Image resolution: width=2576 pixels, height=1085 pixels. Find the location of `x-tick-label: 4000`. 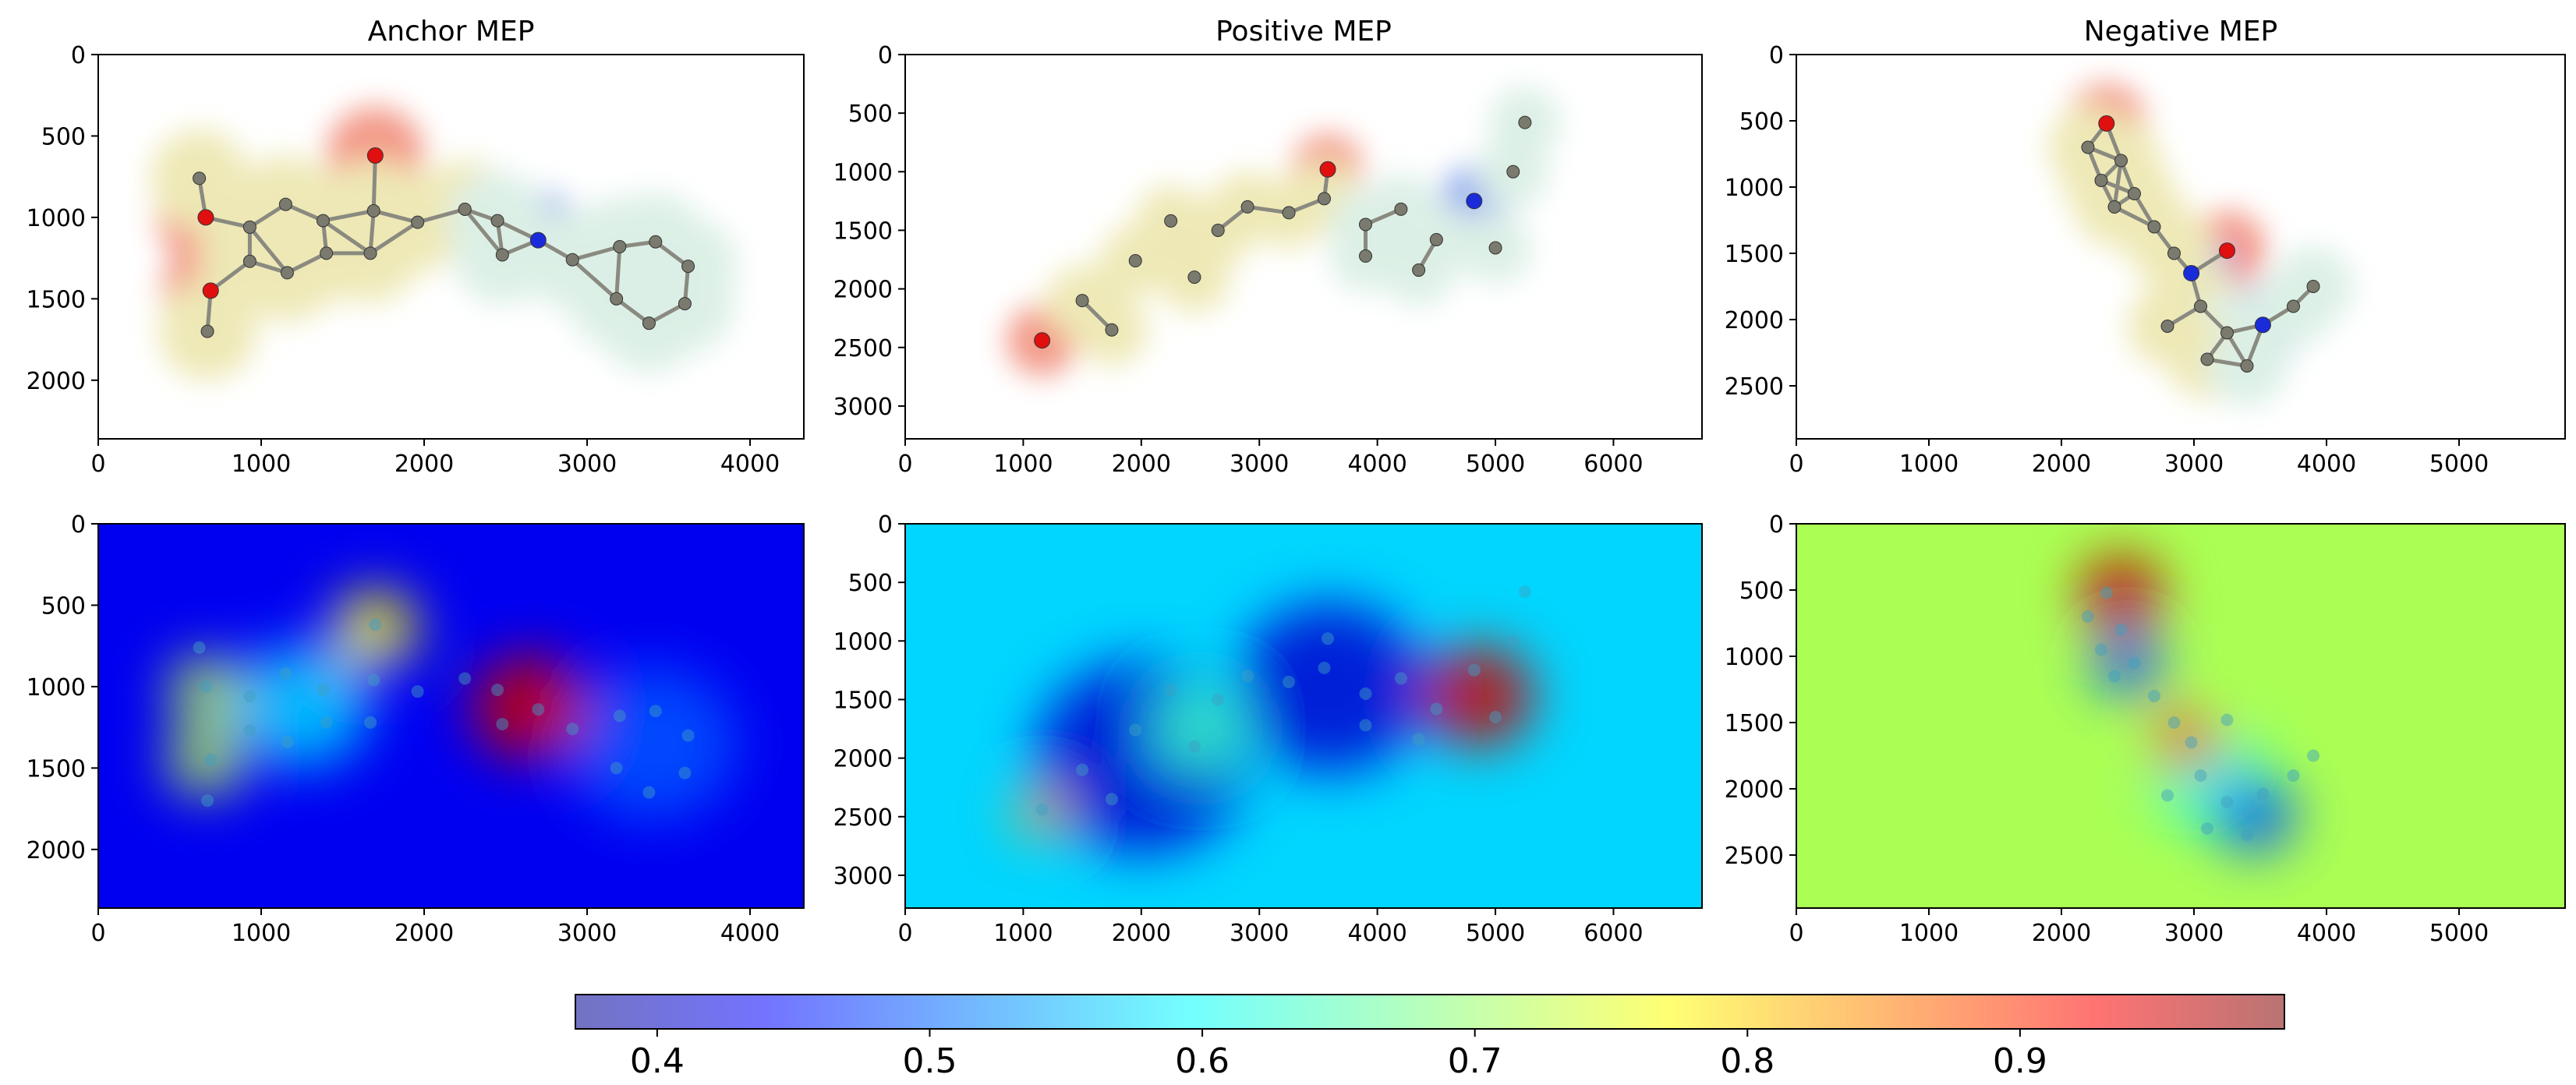

x-tick-label: 4000 is located at coordinates (750, 933).